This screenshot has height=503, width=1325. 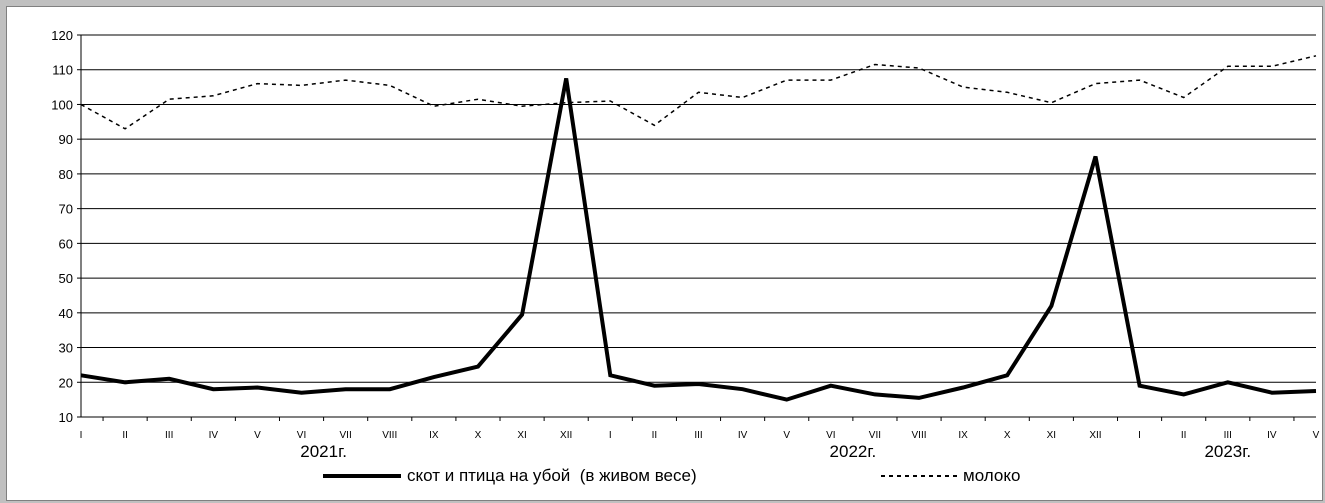 I want to click on year-label: 2021г., so click(x=323, y=451).